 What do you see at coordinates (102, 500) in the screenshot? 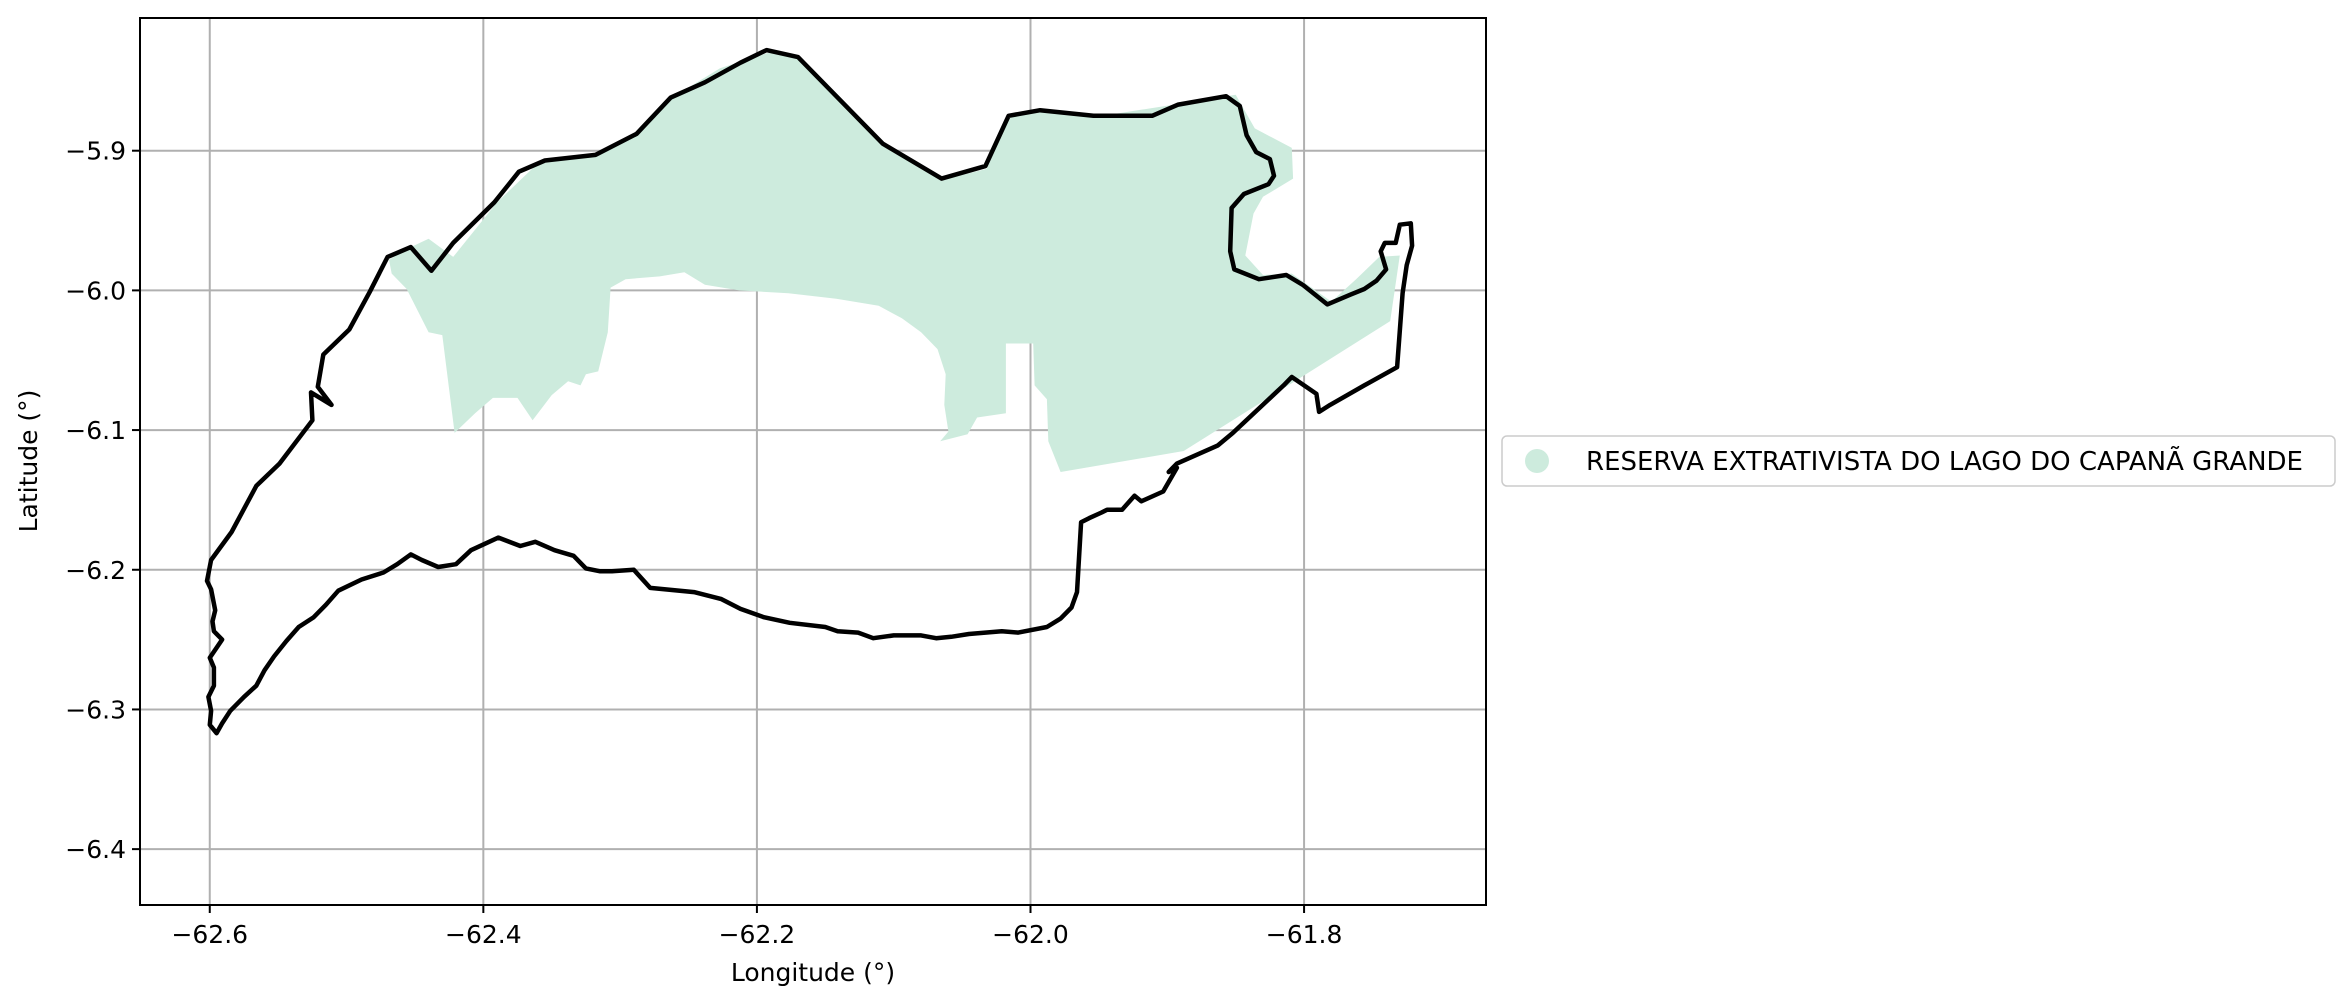
I see `y-ticks: −5.9 −6.0 −6.1 −6.2 −6.3 −6.4` at bounding box center [102, 500].